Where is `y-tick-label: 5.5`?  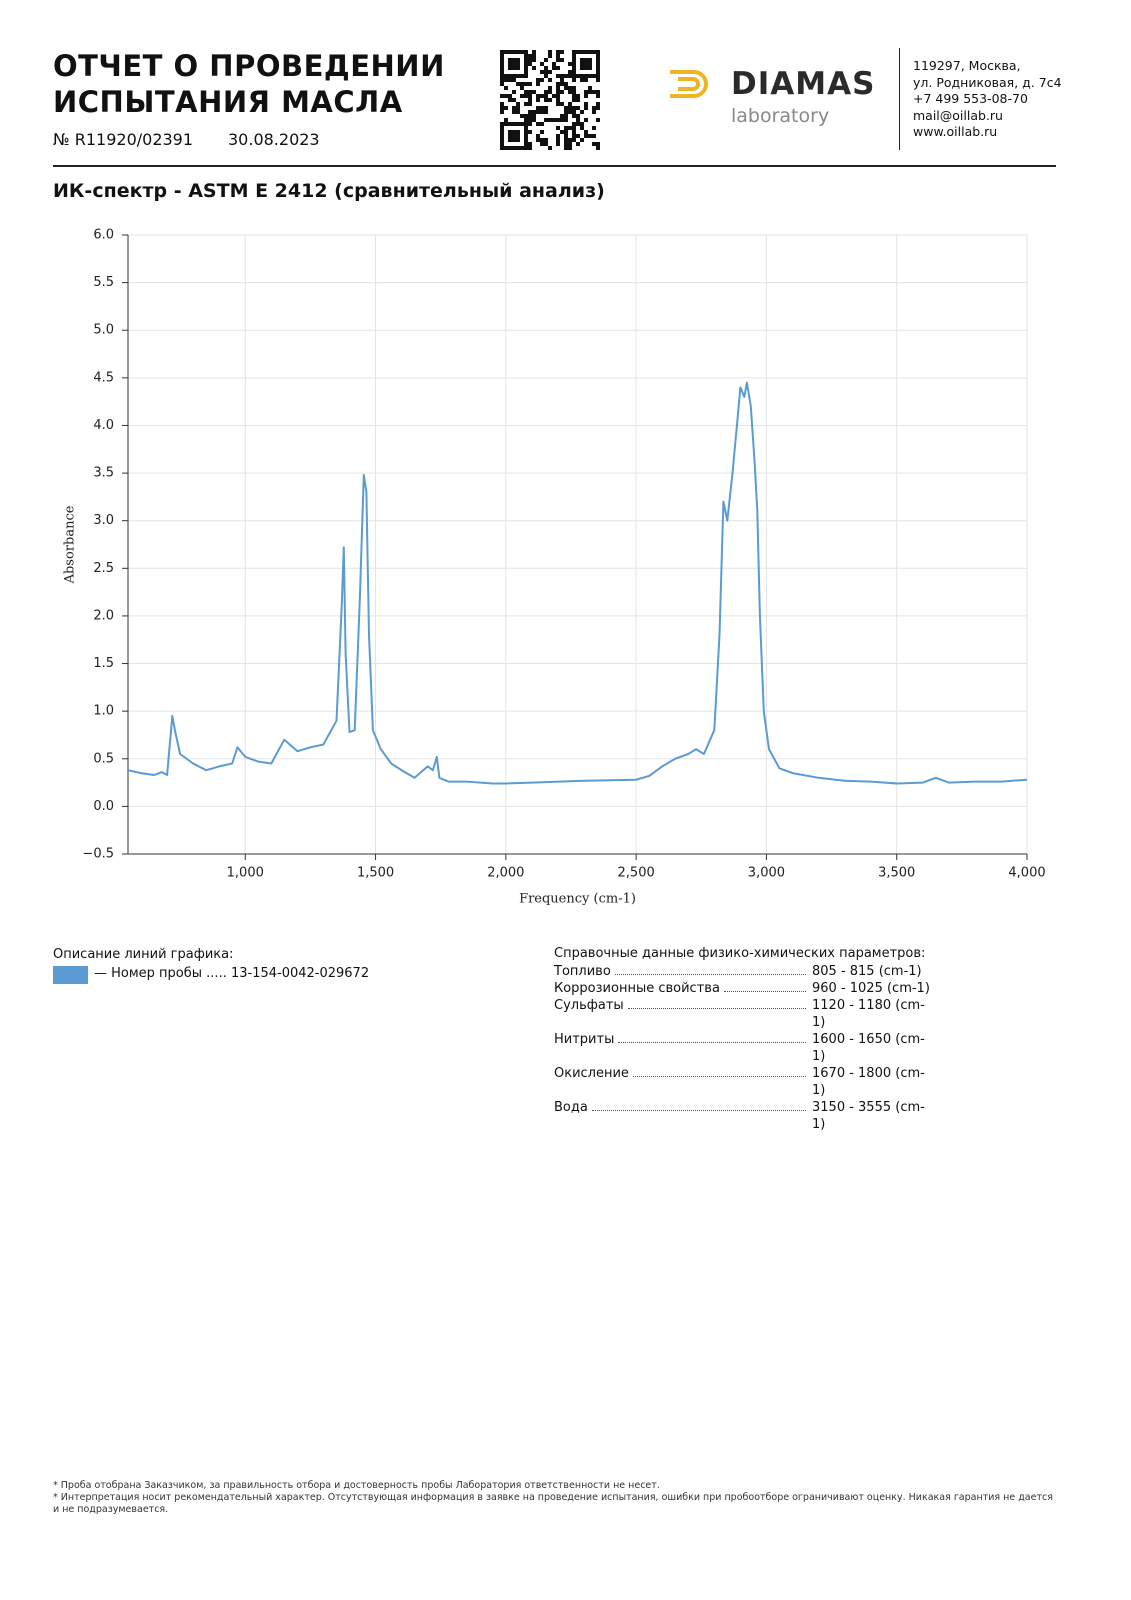 y-tick-label: 5.5 is located at coordinates (103, 282).